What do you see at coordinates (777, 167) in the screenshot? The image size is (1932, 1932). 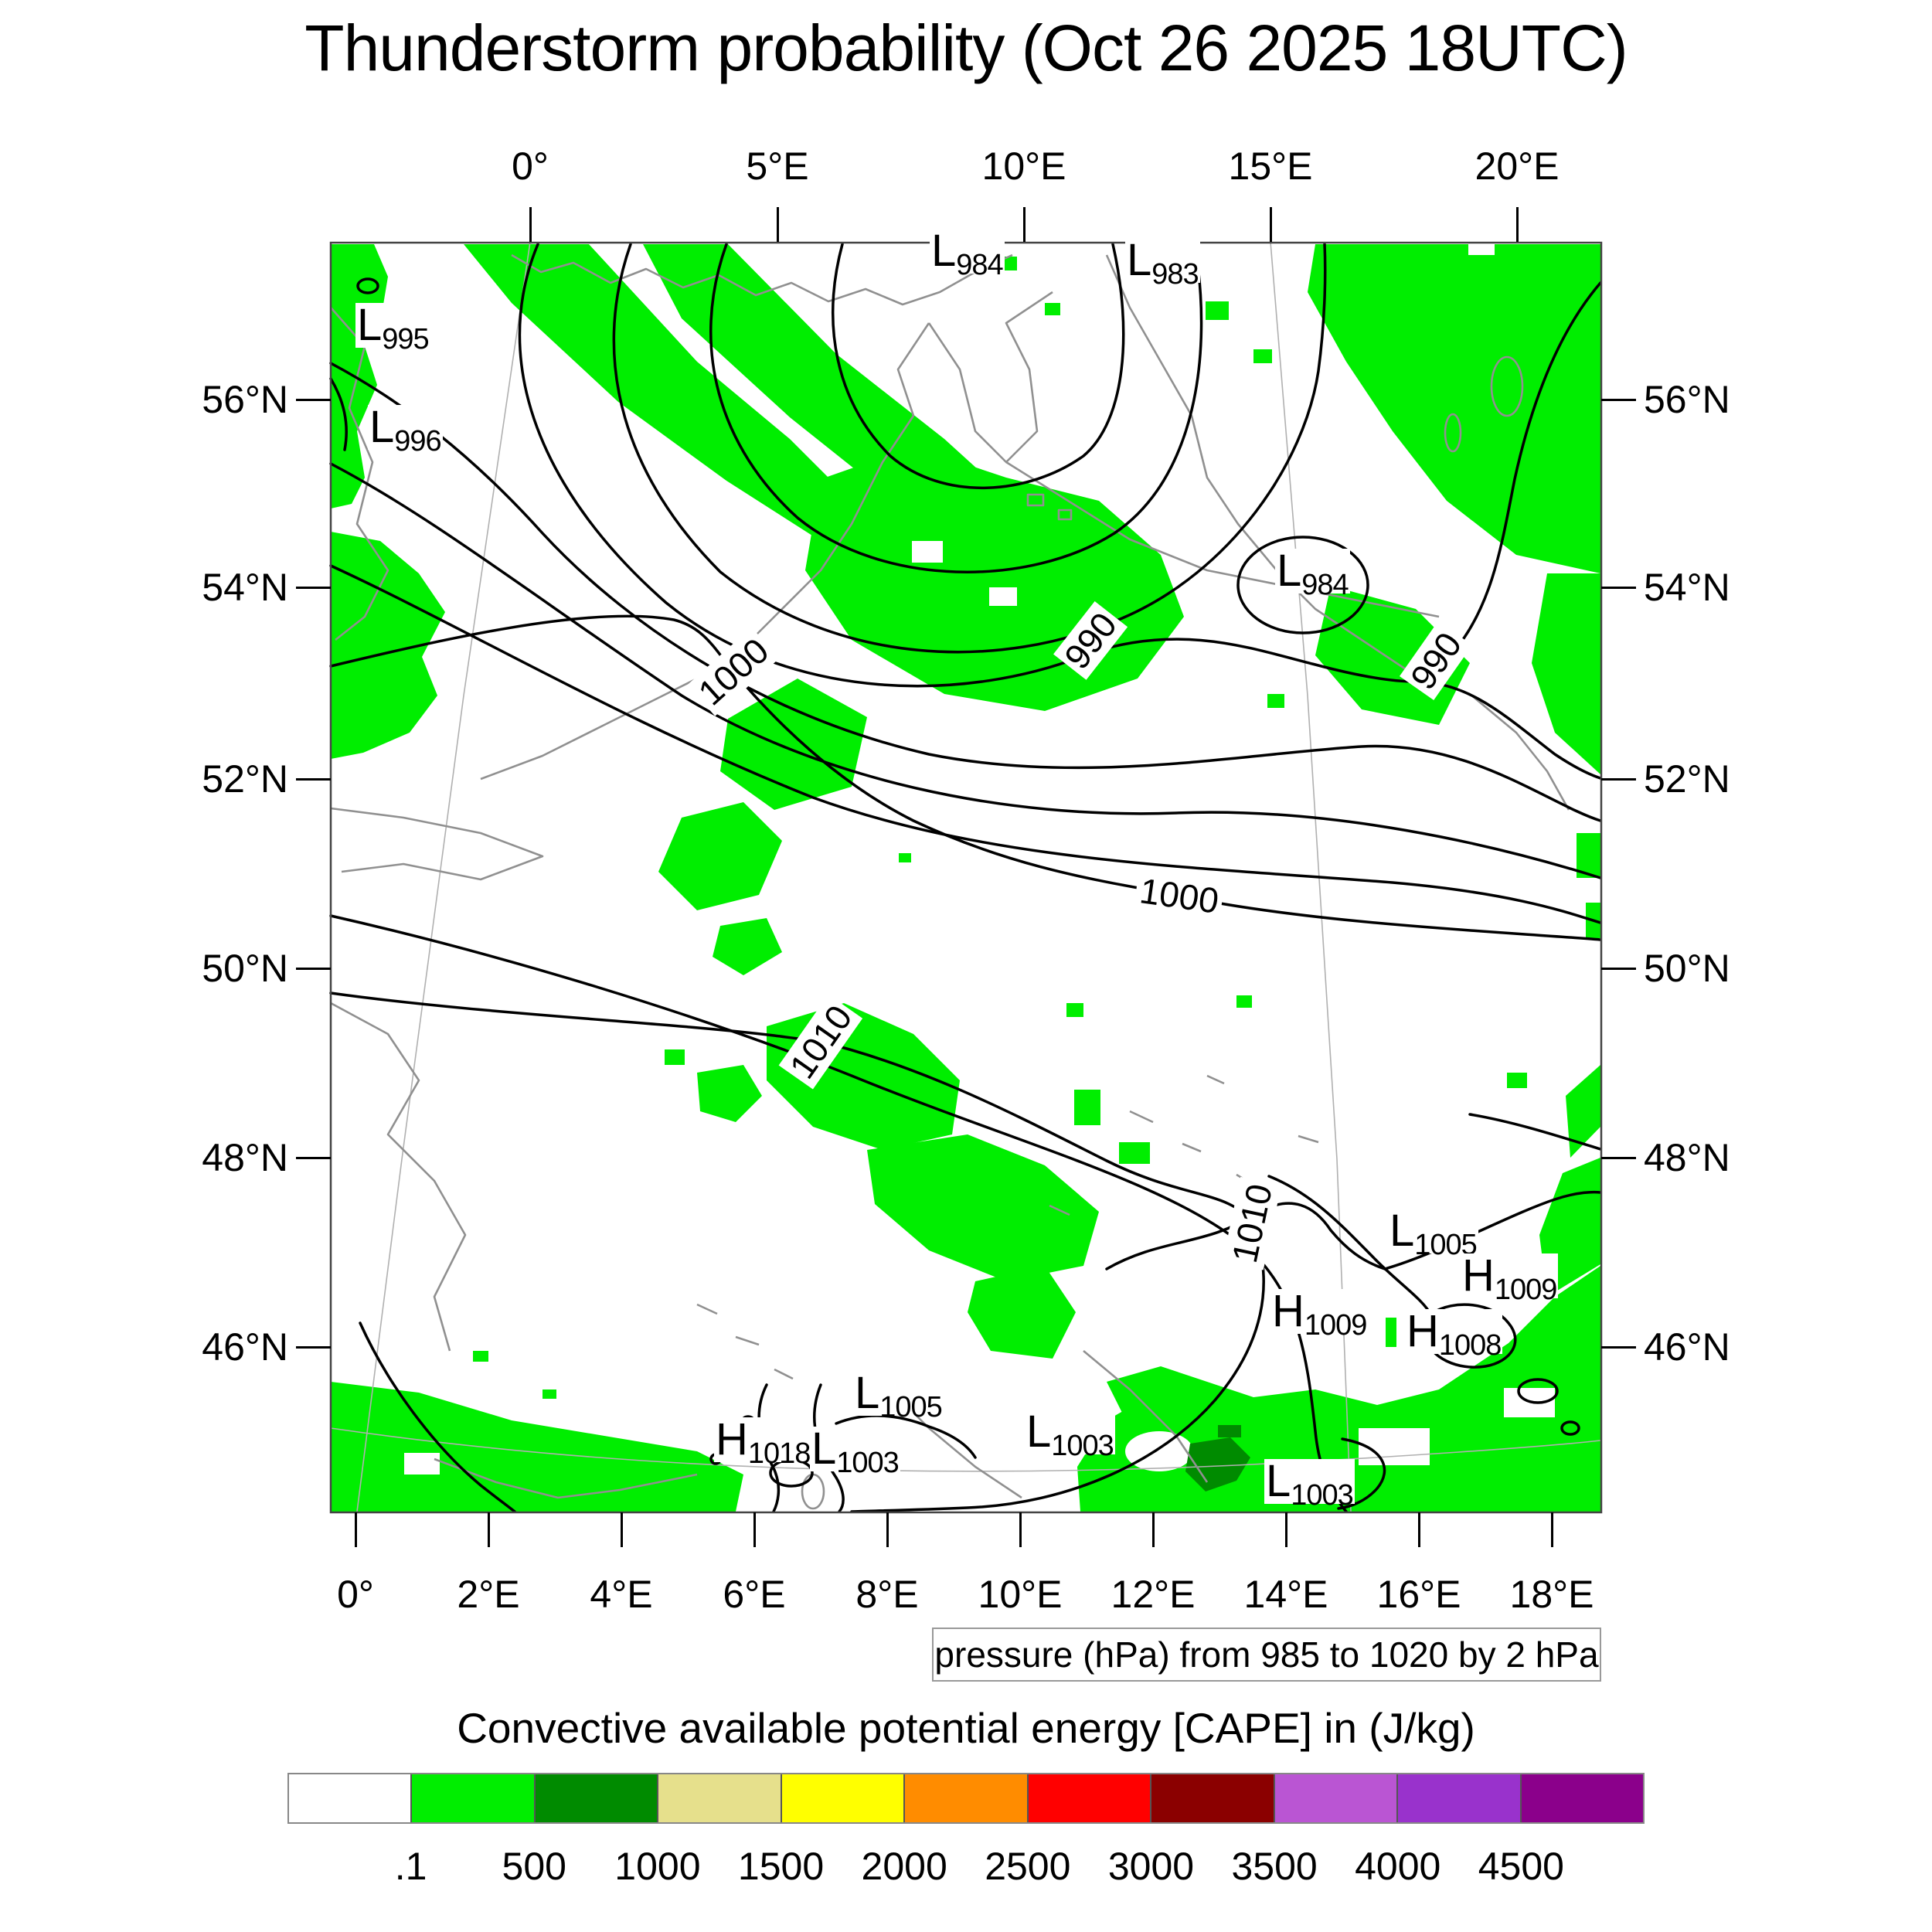 I see `axis-label-top: 5°E` at bounding box center [777, 167].